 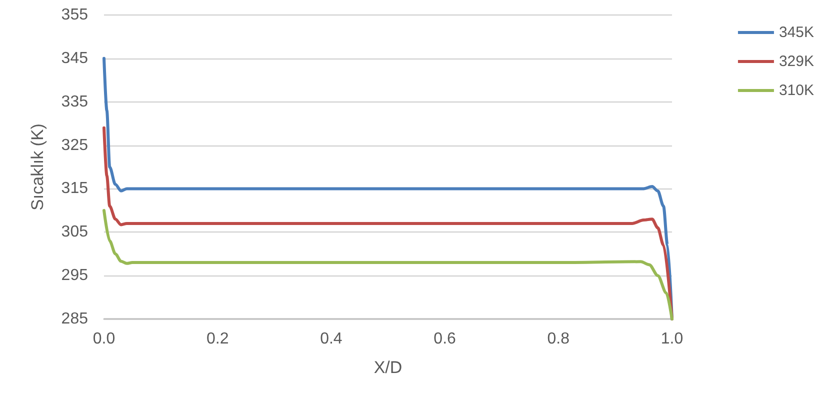 I want to click on x-tick-label: 0.0, so click(x=104, y=339).